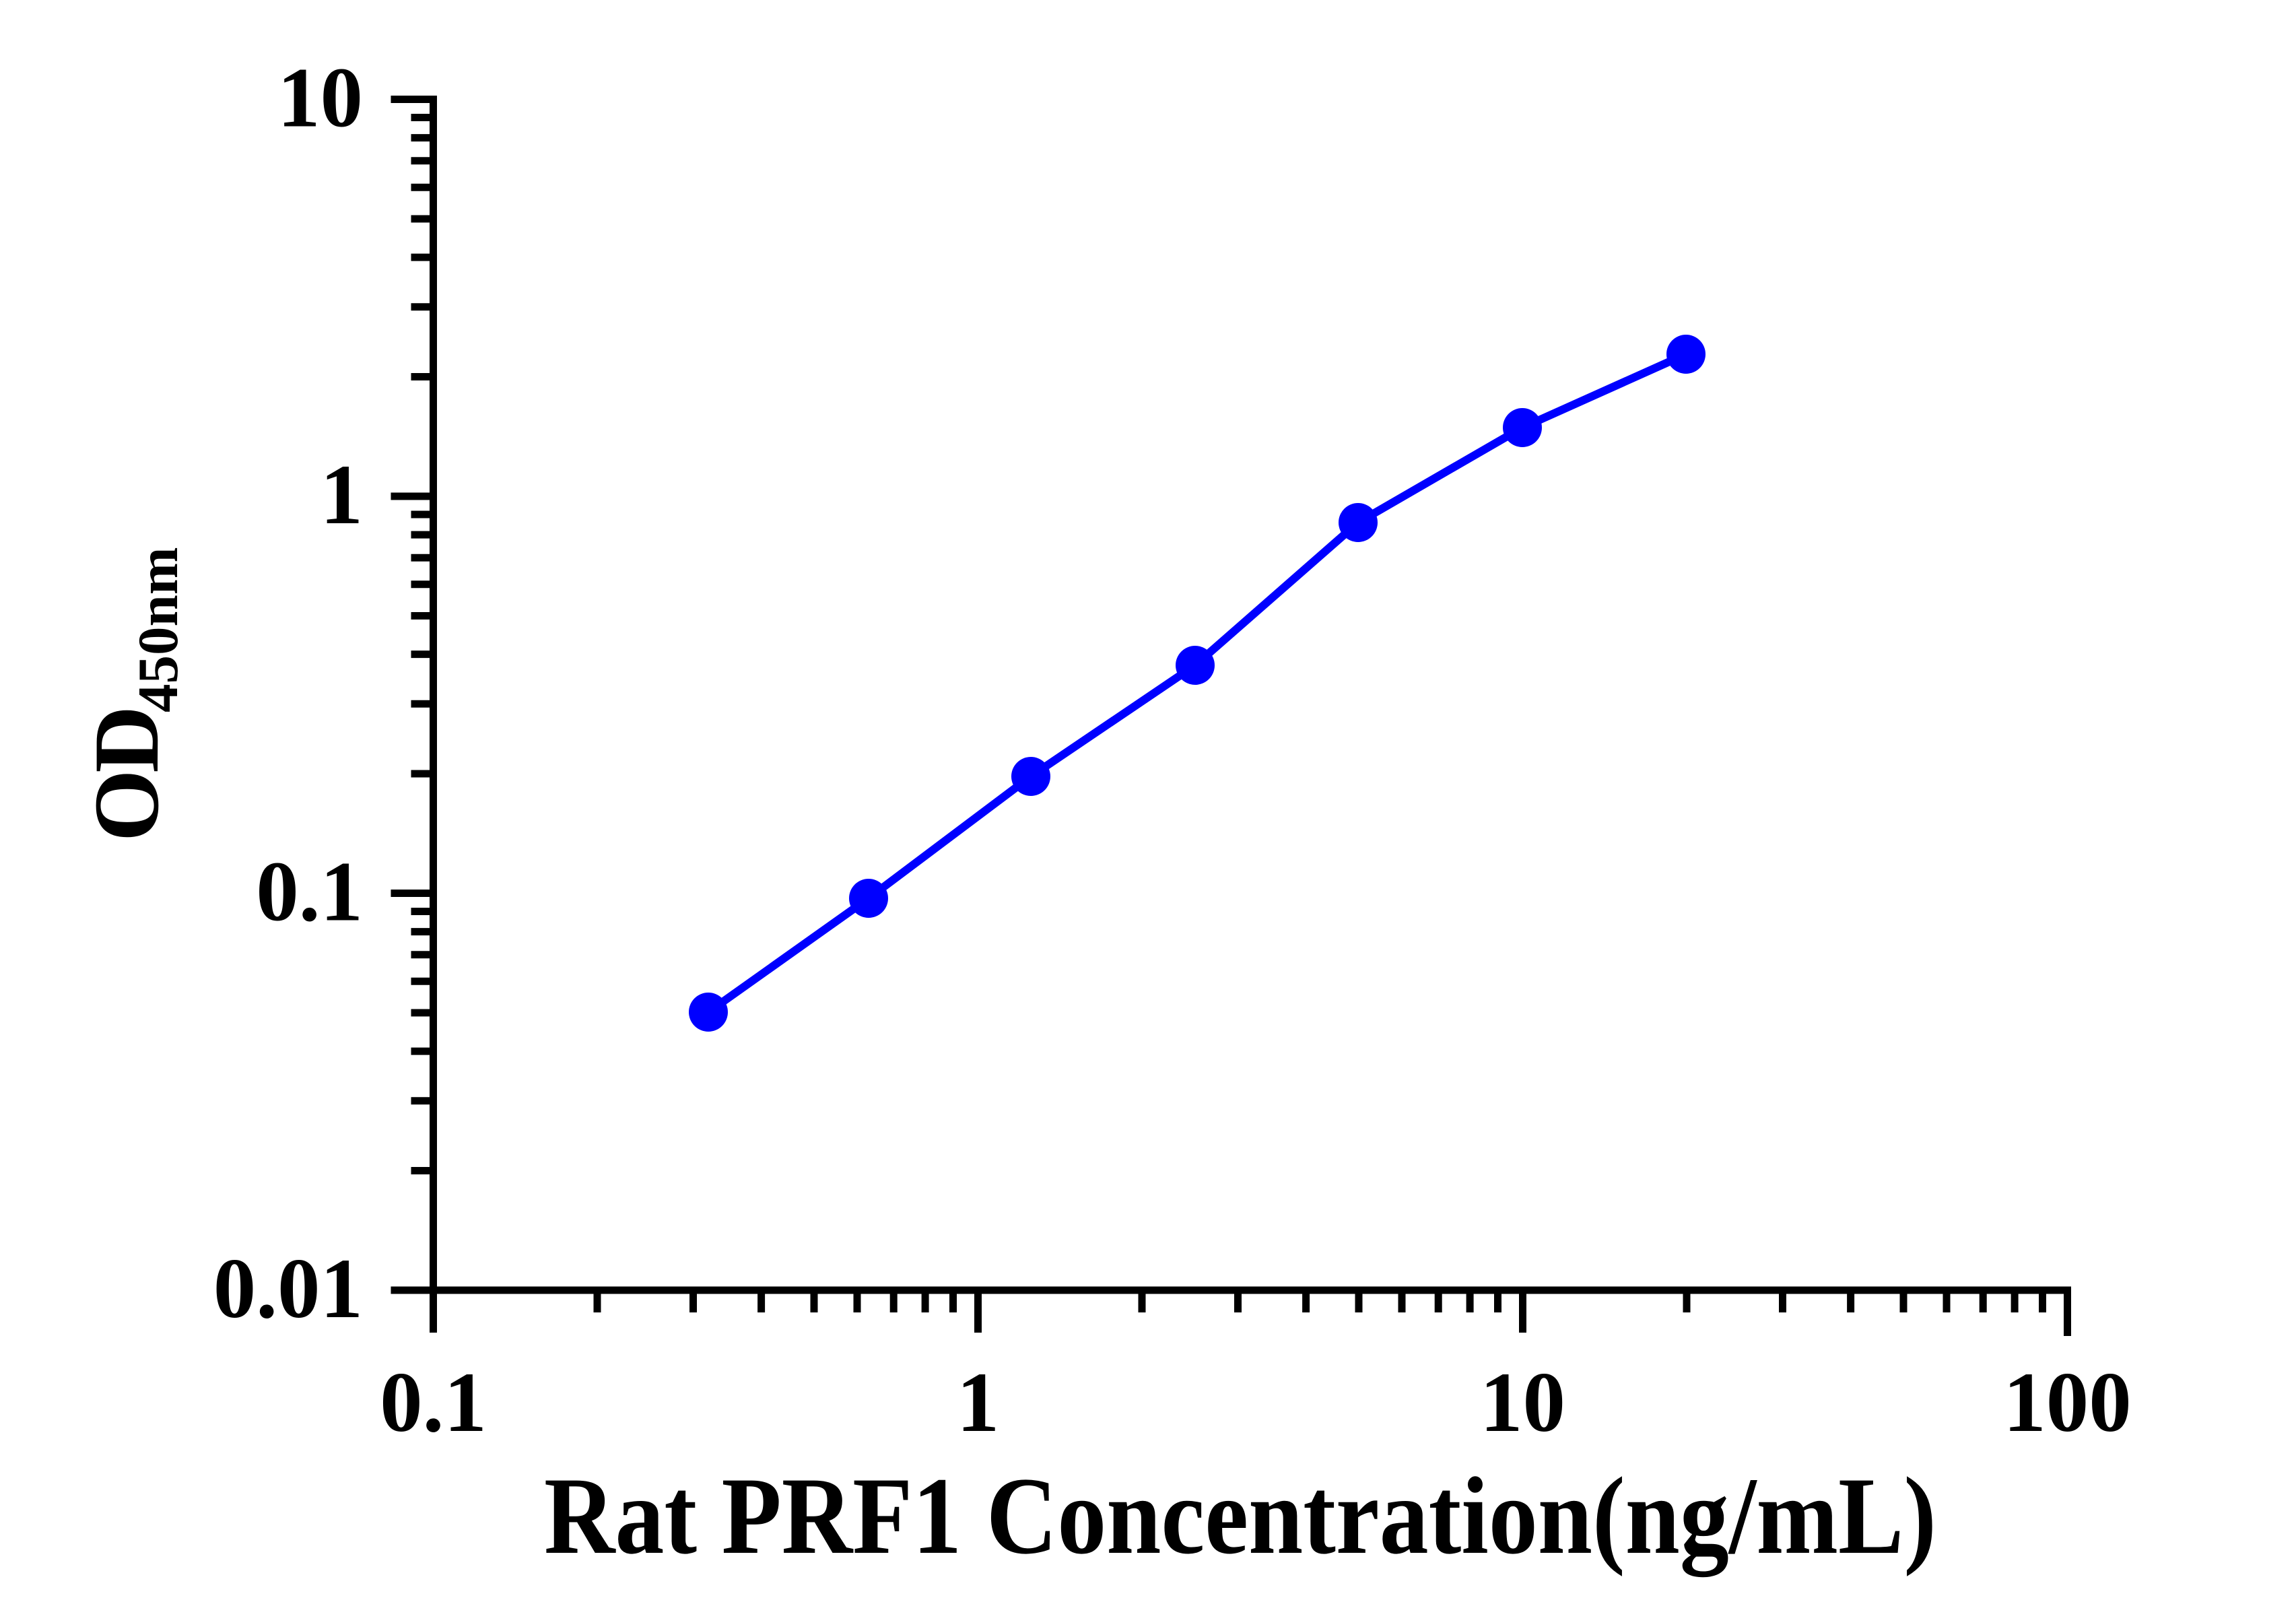  Describe the element at coordinates (288, 1289) in the screenshot. I see `svg-text: 0.01` at that location.